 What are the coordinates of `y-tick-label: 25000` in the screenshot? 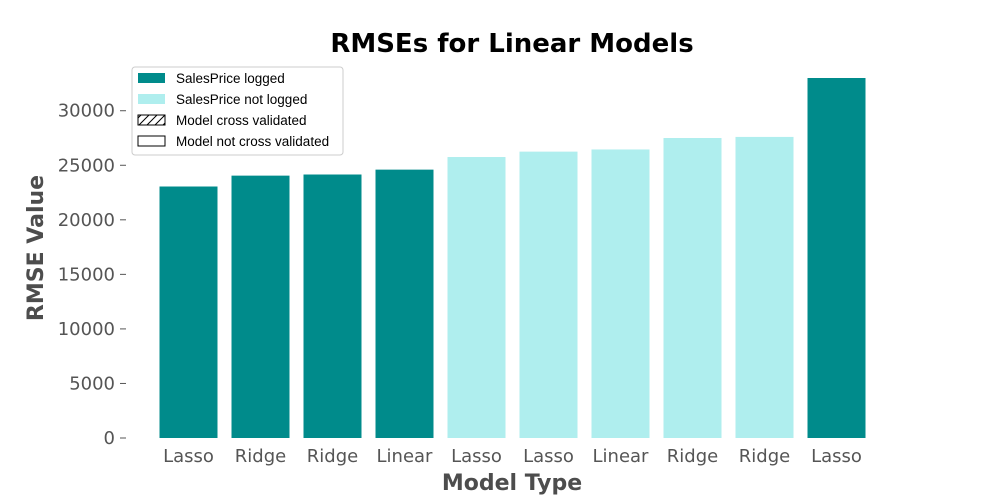 It's located at (86, 165).